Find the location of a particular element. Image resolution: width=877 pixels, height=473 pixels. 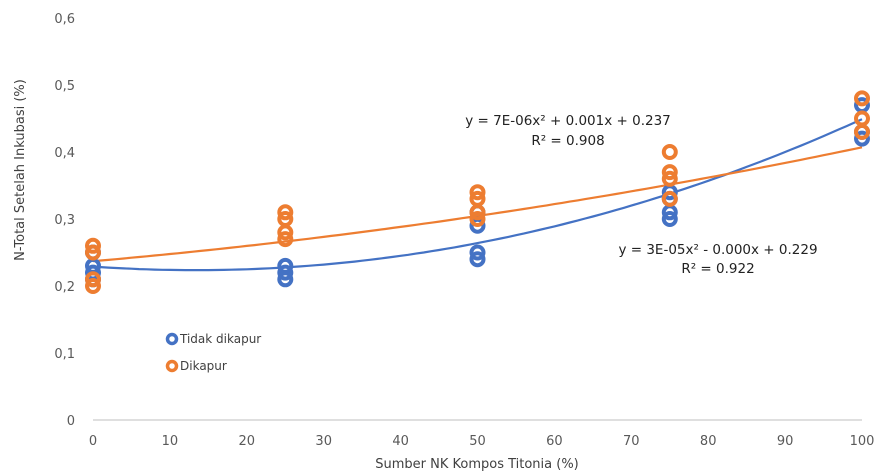

x-tick-label: 50 is located at coordinates (477, 441).